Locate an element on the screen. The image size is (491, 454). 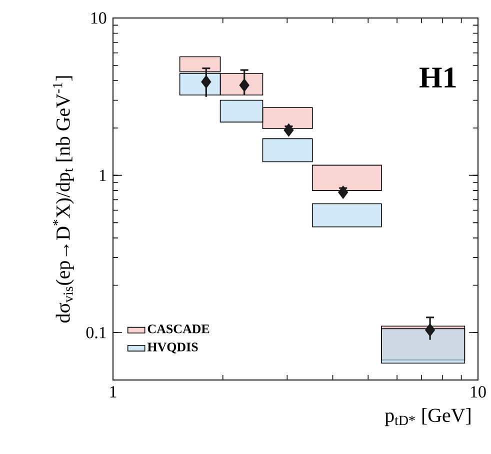
y-tick-label: 1 is located at coordinates (103, 175).